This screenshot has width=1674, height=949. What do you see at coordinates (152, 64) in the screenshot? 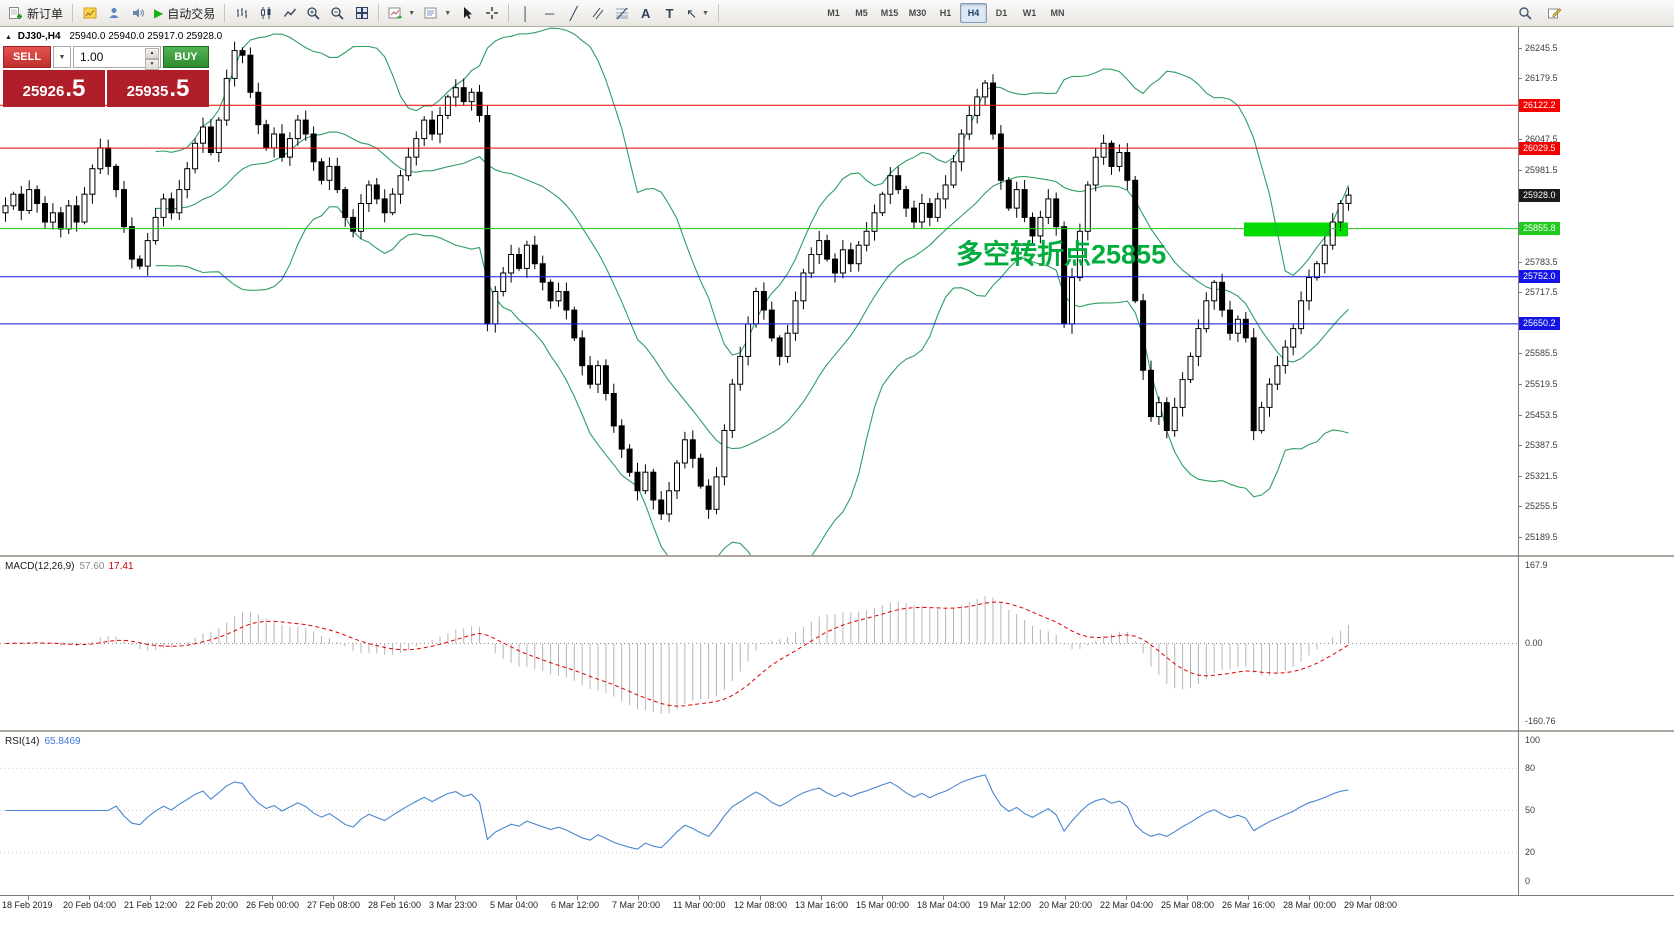
I see `volume-down-button: ▼` at bounding box center [152, 64].